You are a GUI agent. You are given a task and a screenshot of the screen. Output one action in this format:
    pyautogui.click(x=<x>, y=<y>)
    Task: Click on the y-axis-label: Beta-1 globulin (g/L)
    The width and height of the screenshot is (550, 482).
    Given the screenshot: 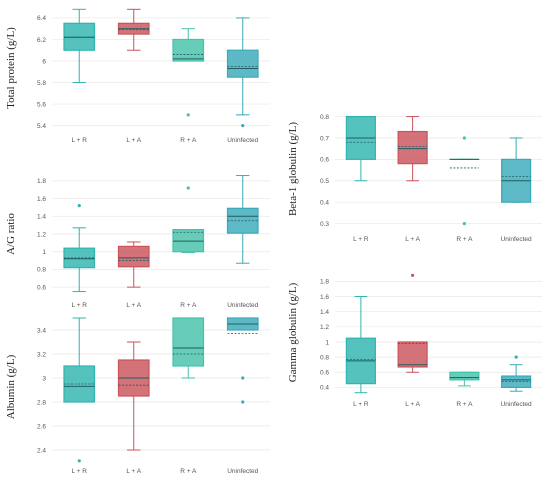 What is the action you would take?
    pyautogui.click(x=293, y=169)
    